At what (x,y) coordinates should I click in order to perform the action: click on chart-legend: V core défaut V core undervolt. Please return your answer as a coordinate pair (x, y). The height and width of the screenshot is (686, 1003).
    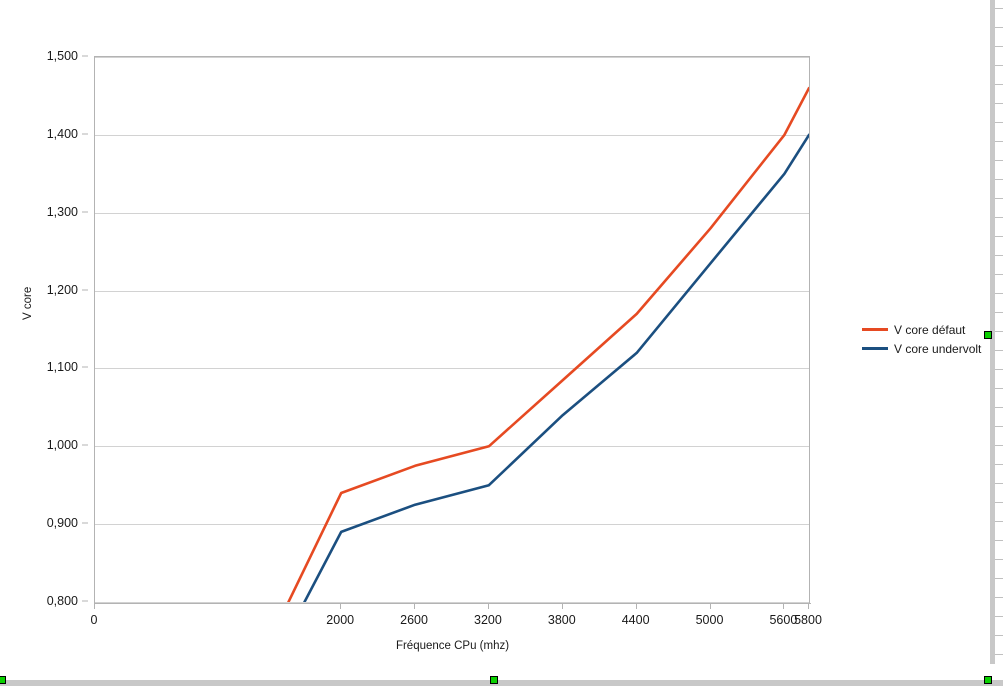
    Looking at the image, I should click on (923, 339).